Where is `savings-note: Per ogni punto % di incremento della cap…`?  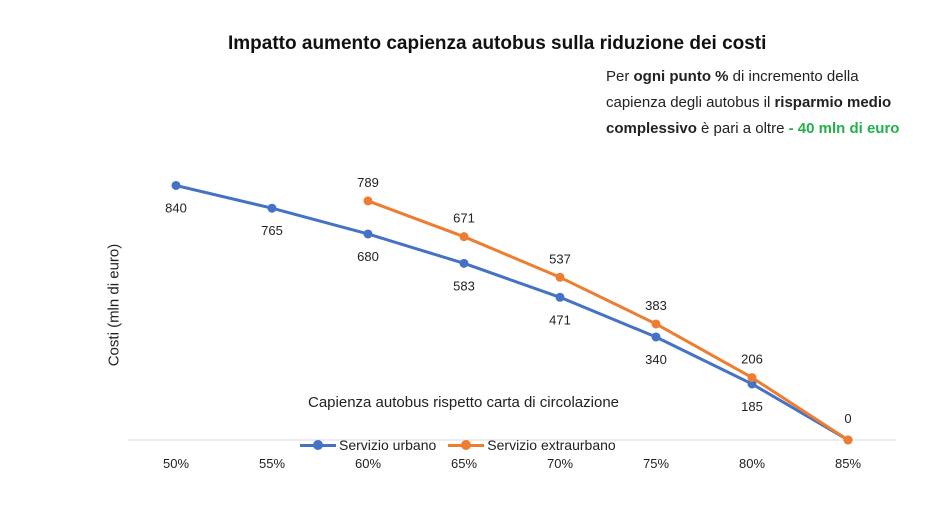 savings-note: Per ogni punto % di incremento della cap… is located at coordinates (756, 103).